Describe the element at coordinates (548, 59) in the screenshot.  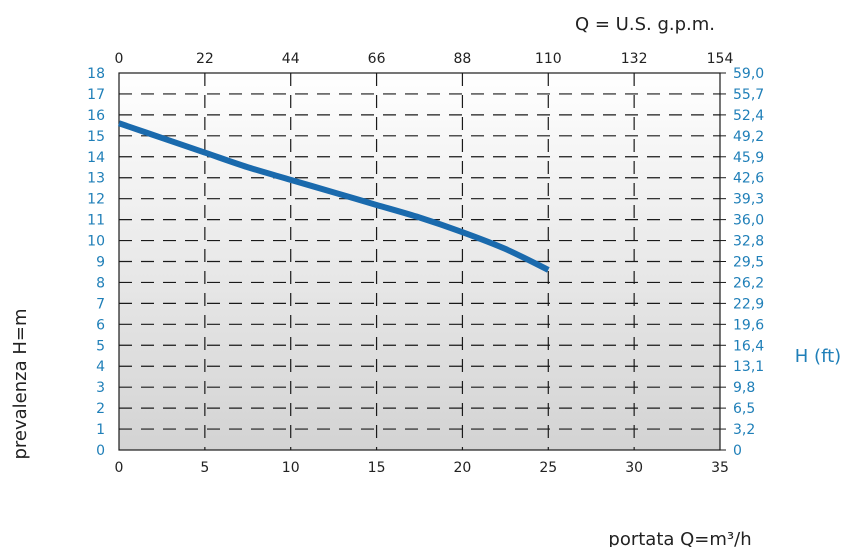
I see `x2-tick-label: 110` at that location.